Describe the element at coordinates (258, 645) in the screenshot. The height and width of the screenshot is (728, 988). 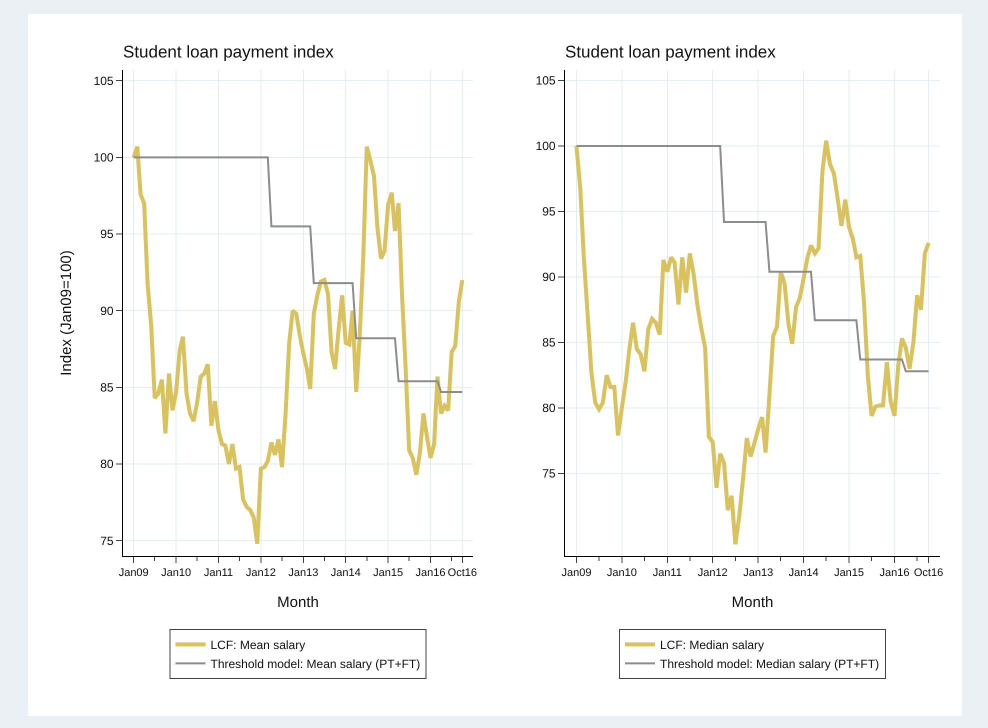
I see `legend-label: LCF: Mean salary` at that location.